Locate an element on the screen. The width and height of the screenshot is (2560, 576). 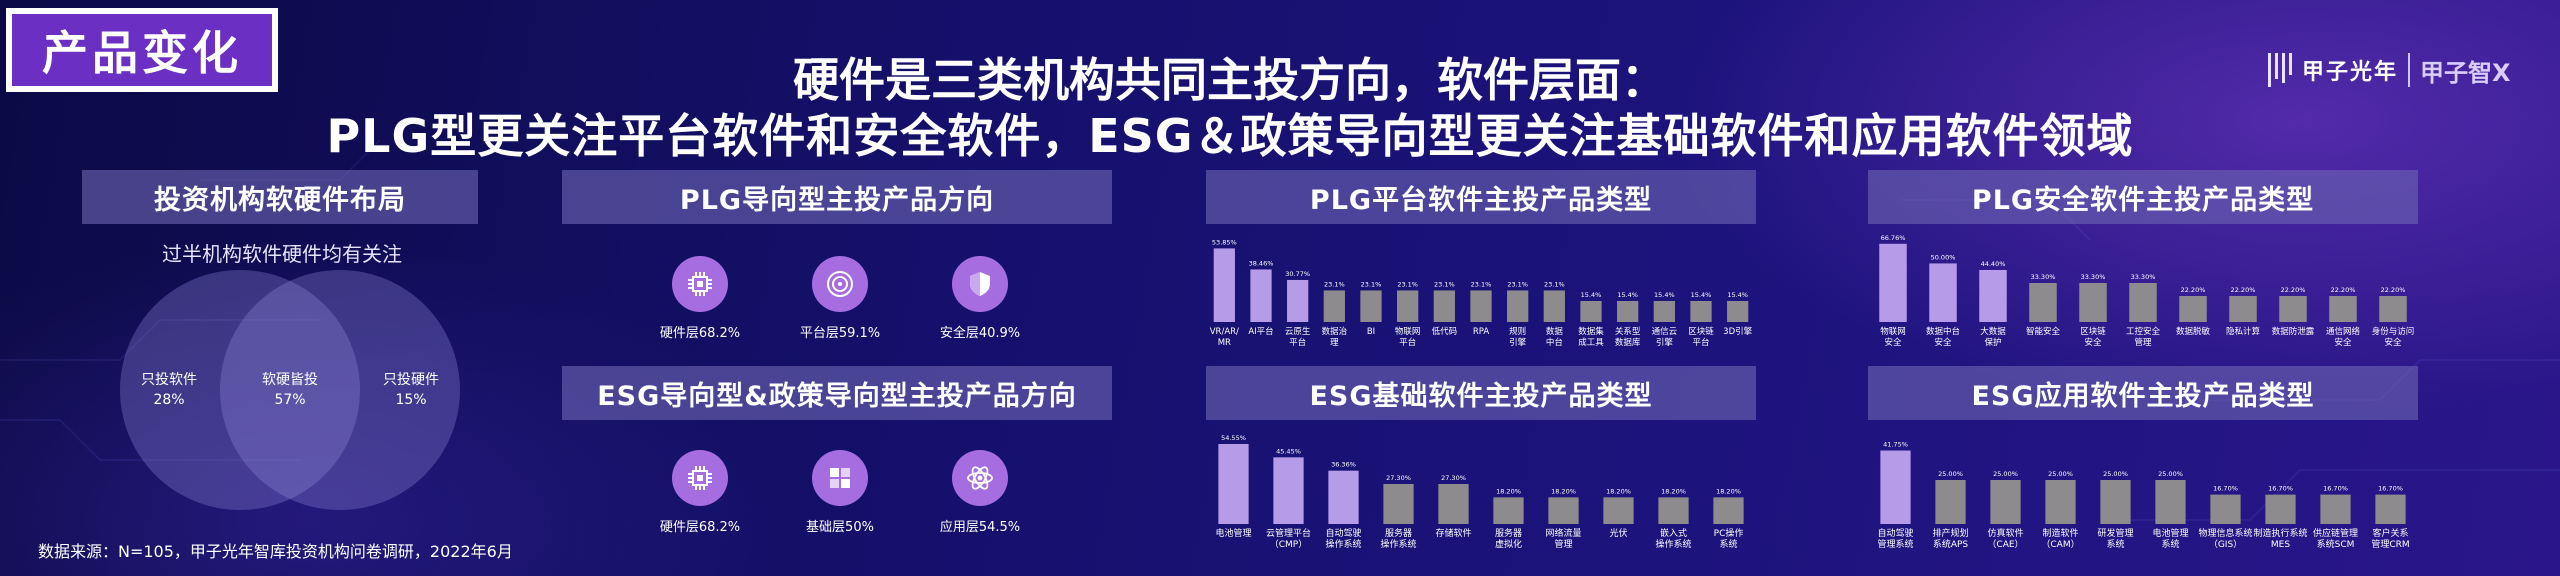
category-label: 规则 is located at coordinates (1517, 331).